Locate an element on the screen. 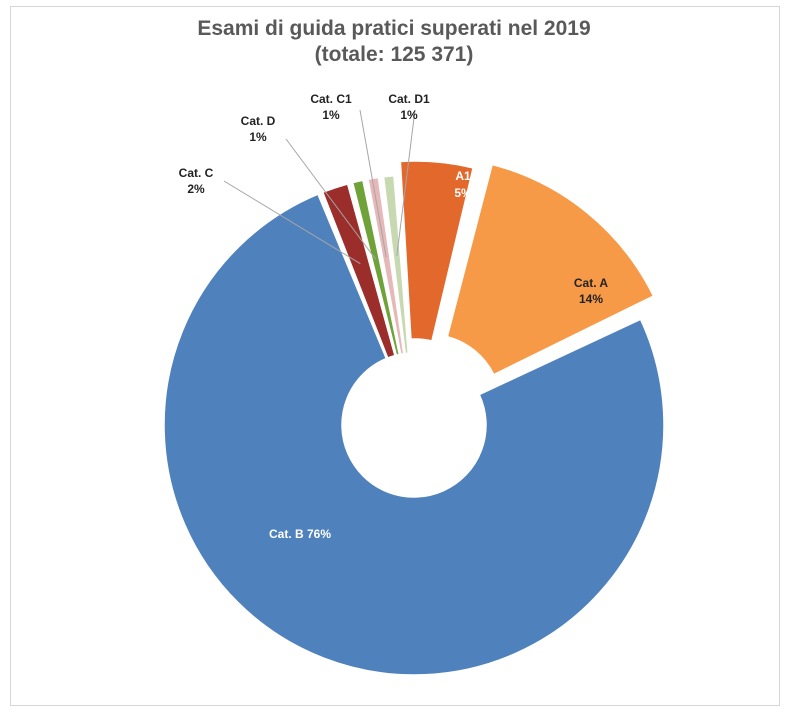 The height and width of the screenshot is (713, 788). chart-title: Esami di guida pratici superati nel 2019 is located at coordinates (394, 28).